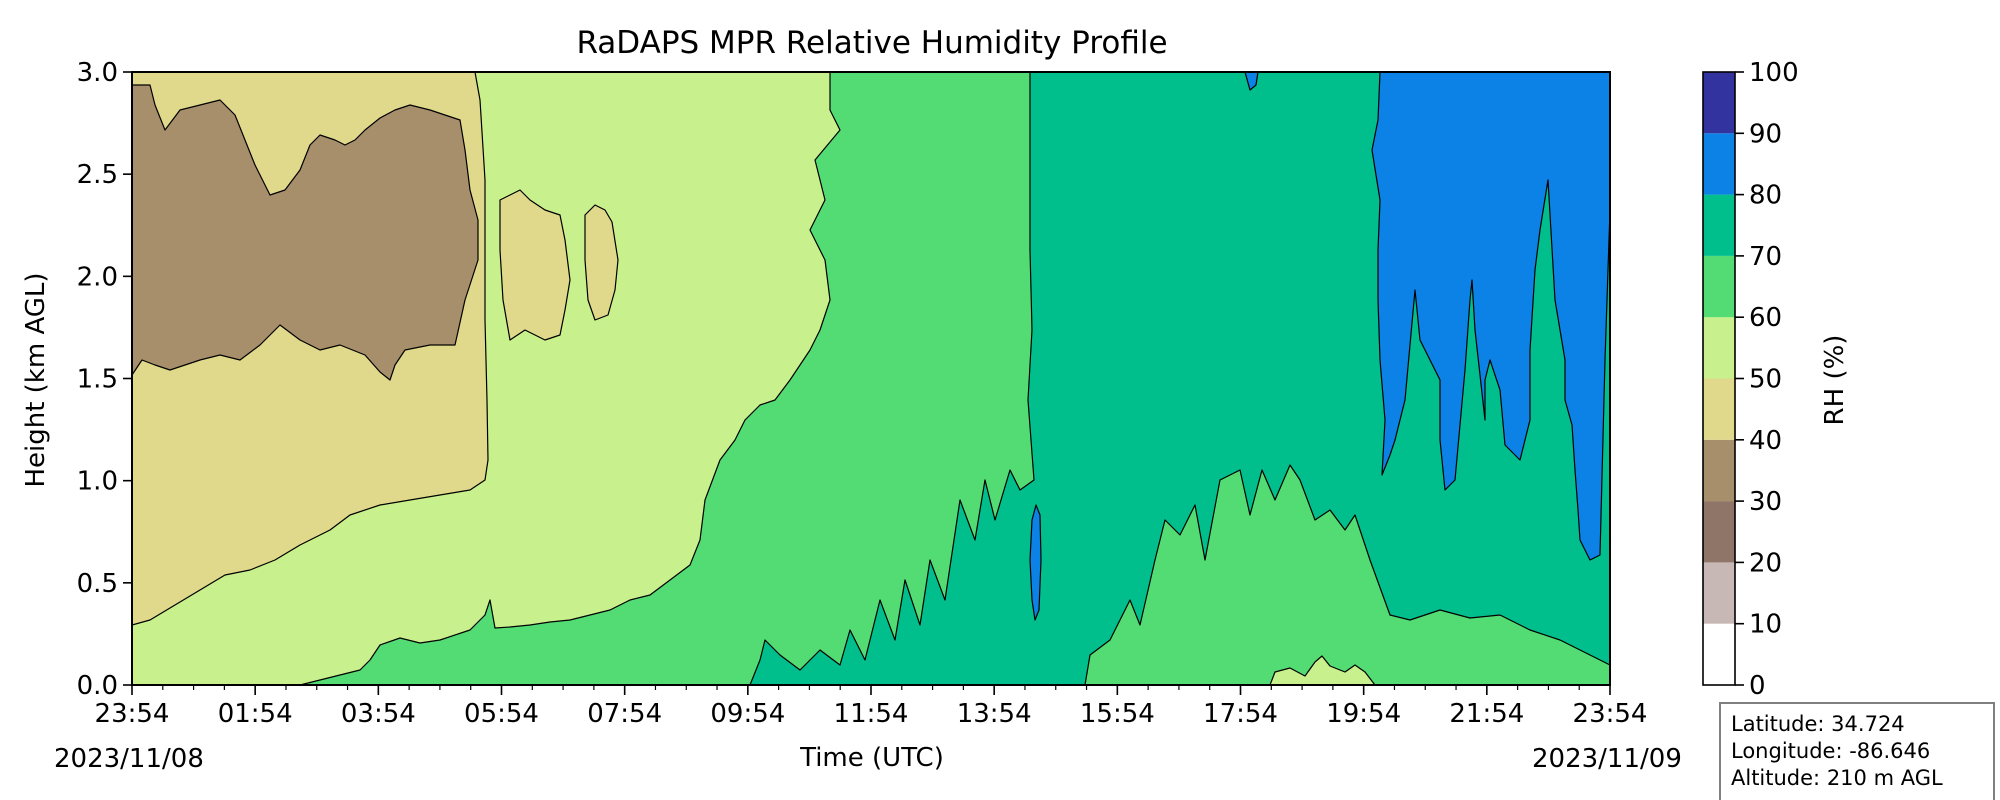  I want to click on colorbar-tick-label: 10, so click(1765, 625).